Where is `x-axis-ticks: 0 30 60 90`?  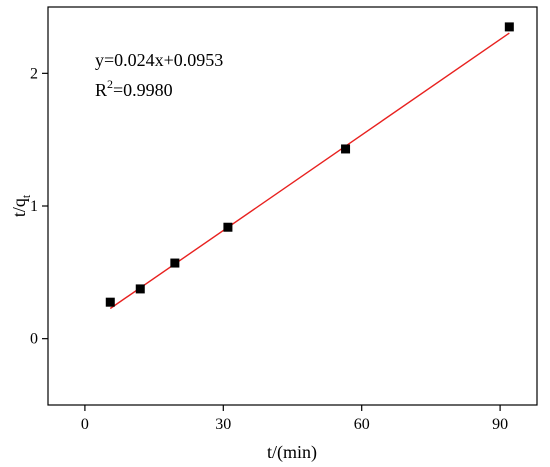 x-axis-ticks: 0 30 60 90 is located at coordinates (294, 419).